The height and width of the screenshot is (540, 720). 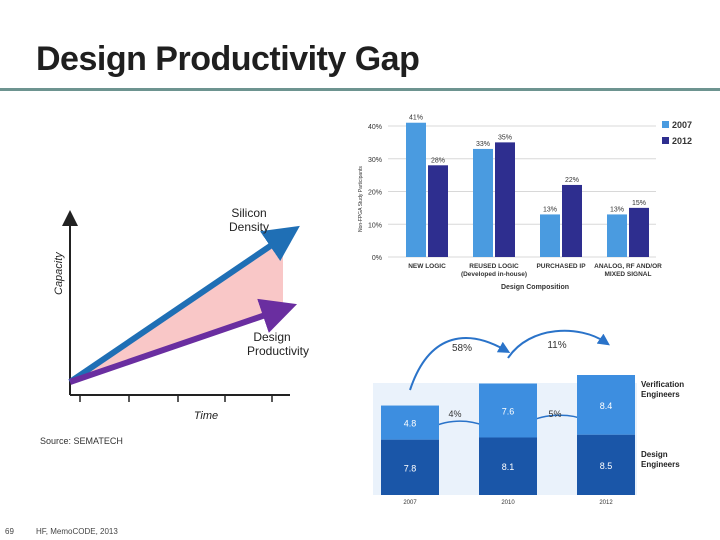 What do you see at coordinates (176, 398) in the screenshot?
I see `x-axis-ticks` at bounding box center [176, 398].